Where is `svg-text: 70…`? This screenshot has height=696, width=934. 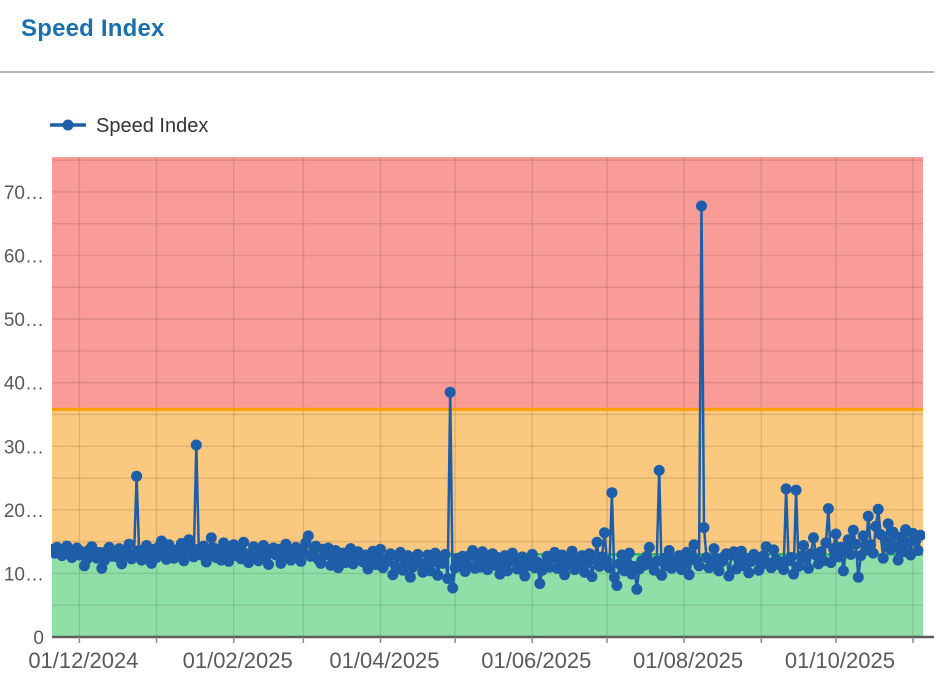 svg-text: 70… is located at coordinates (24, 193).